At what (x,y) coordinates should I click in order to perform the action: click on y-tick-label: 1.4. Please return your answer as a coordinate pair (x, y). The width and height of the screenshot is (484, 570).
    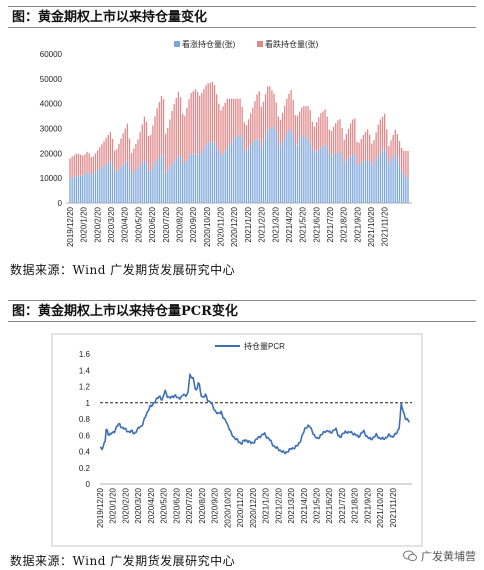
    Looking at the image, I should click on (85, 370).